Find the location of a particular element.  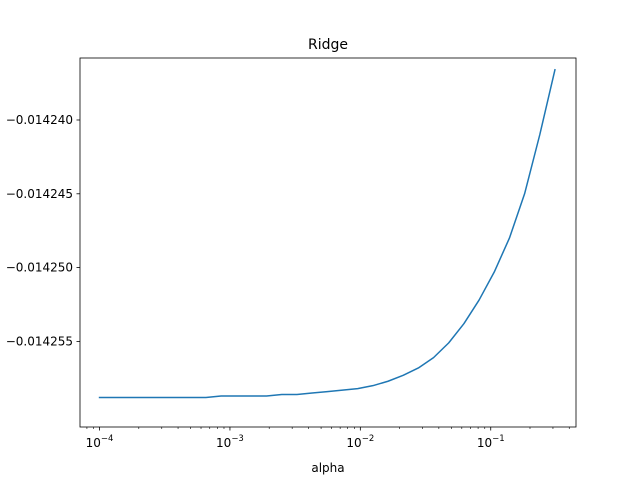

x-tick-label: 10⁻² is located at coordinates (360, 442).